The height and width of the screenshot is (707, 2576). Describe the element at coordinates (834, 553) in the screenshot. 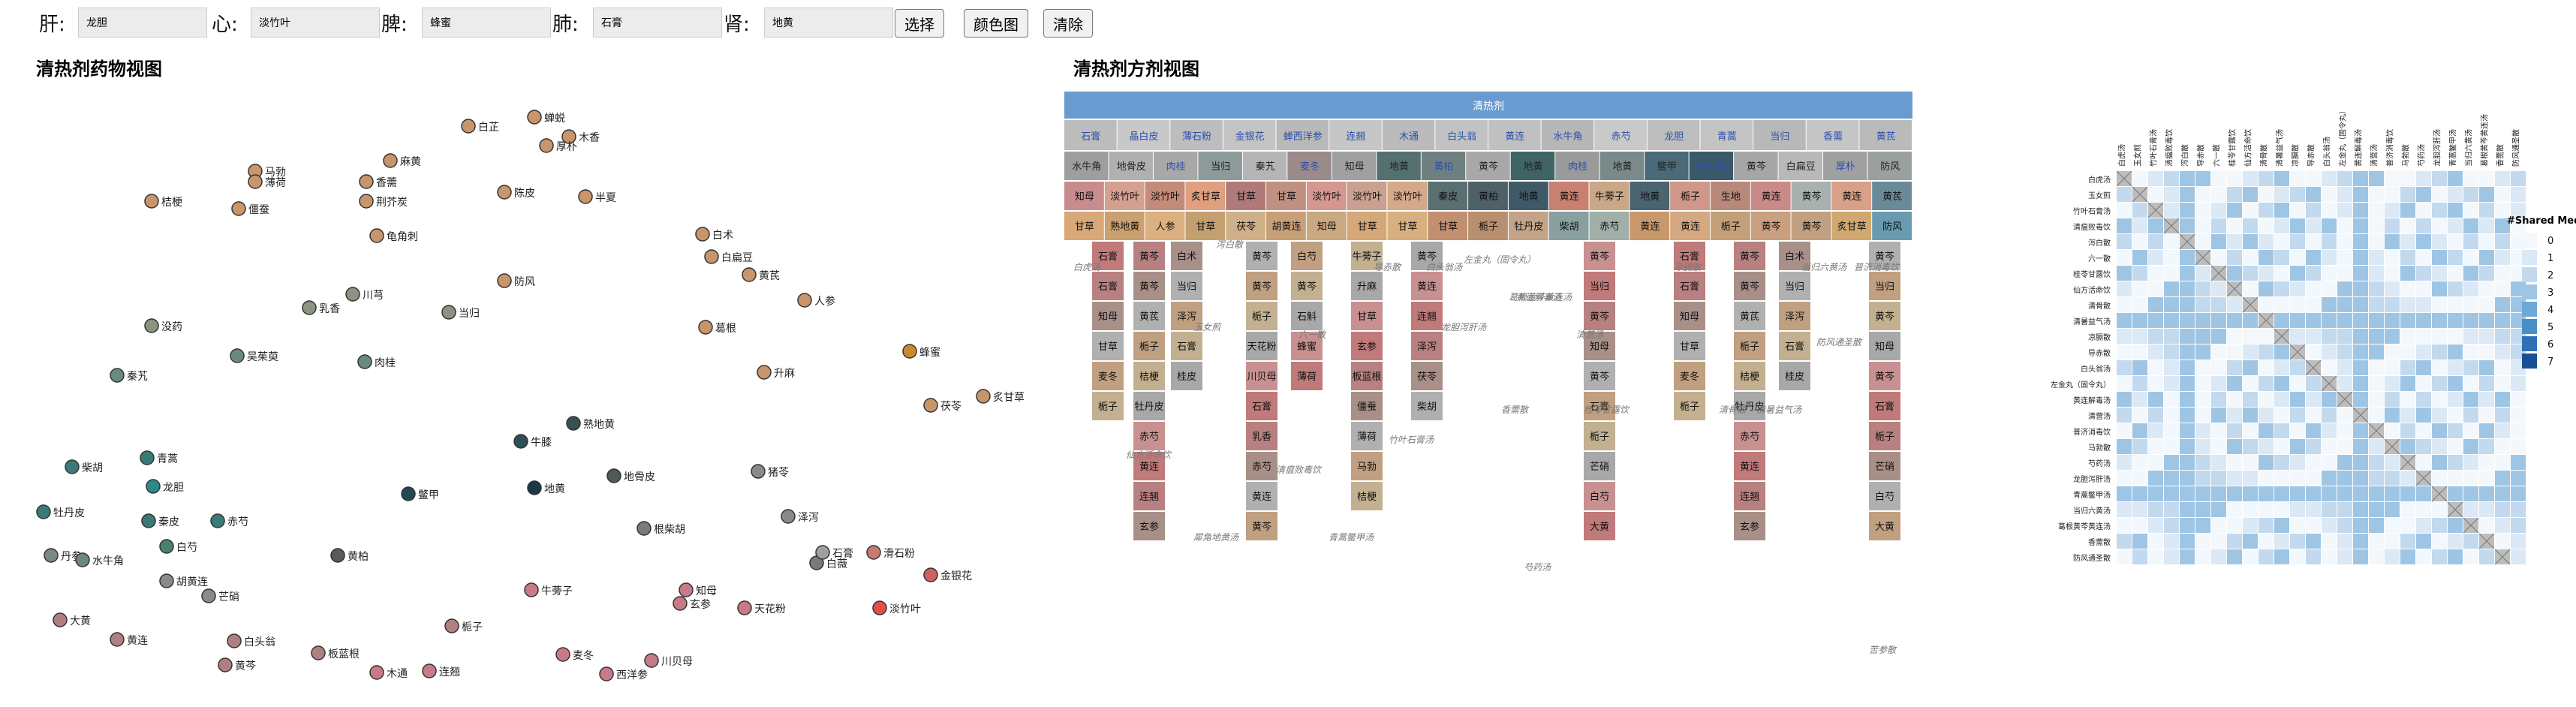

I see `medicine-node: 石膏` at that location.